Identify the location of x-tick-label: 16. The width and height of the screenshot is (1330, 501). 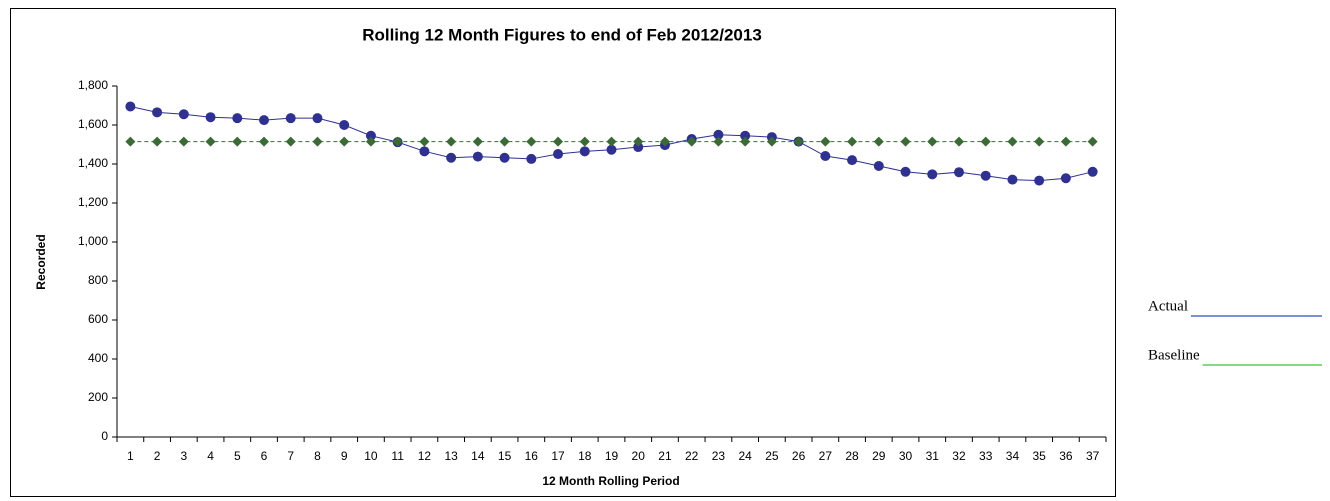
(532, 456).